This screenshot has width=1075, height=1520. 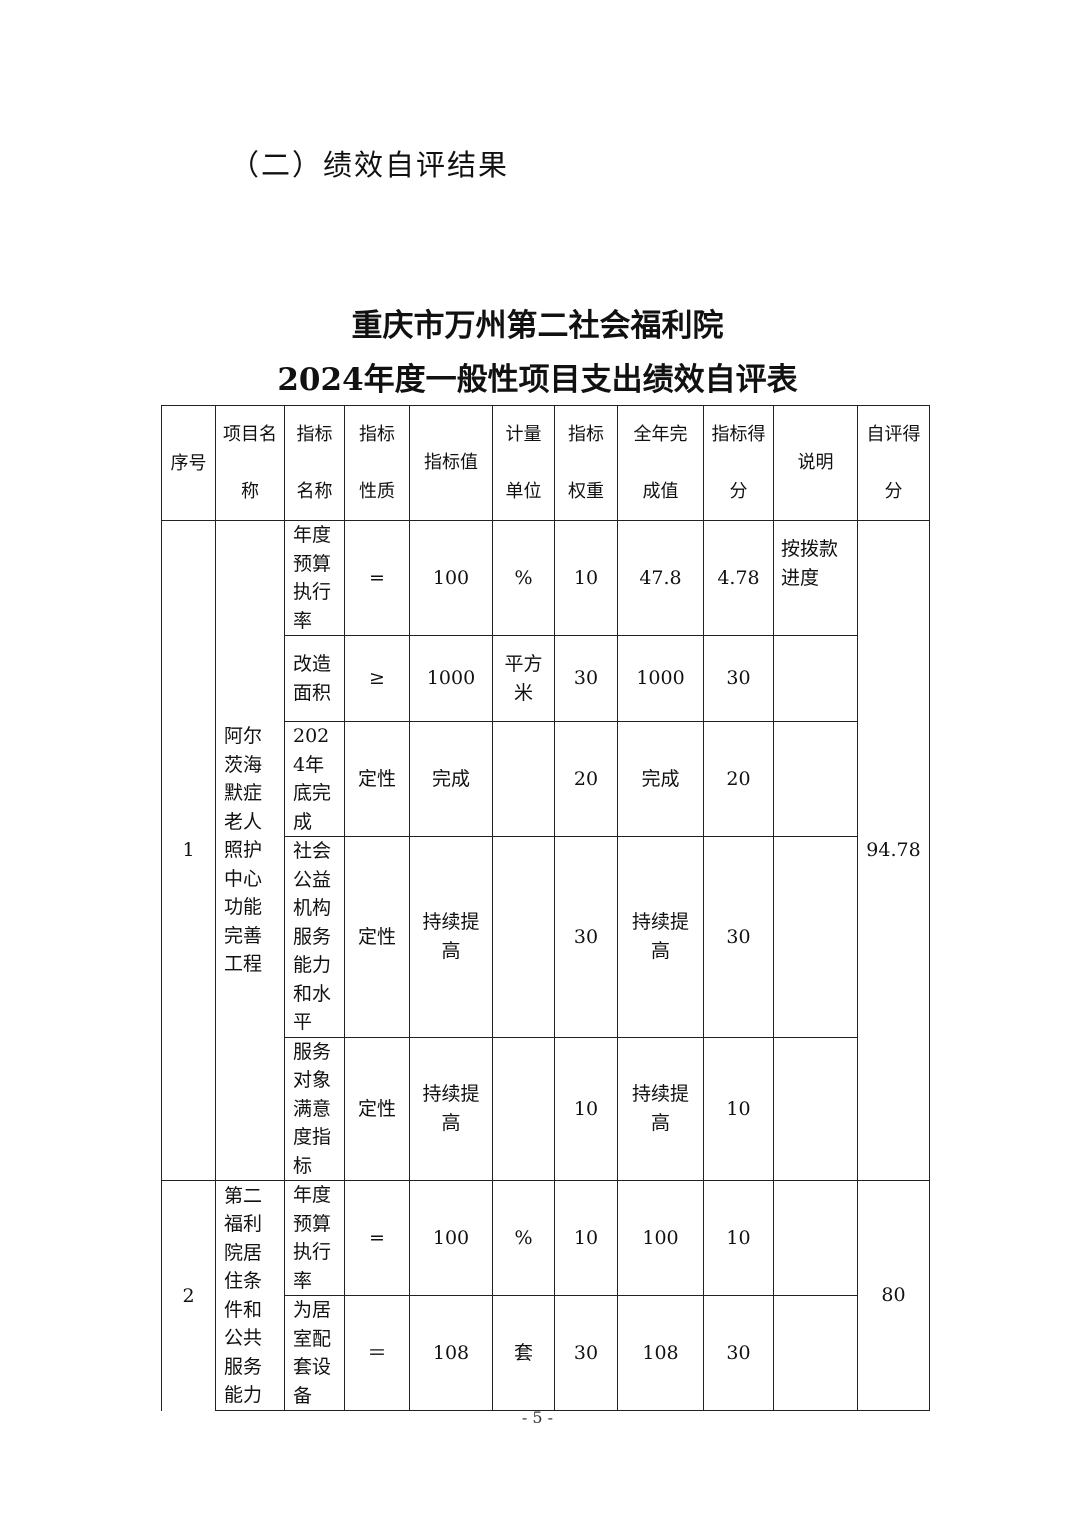 I want to click on actual-cell: 108, so click(x=660, y=1353).